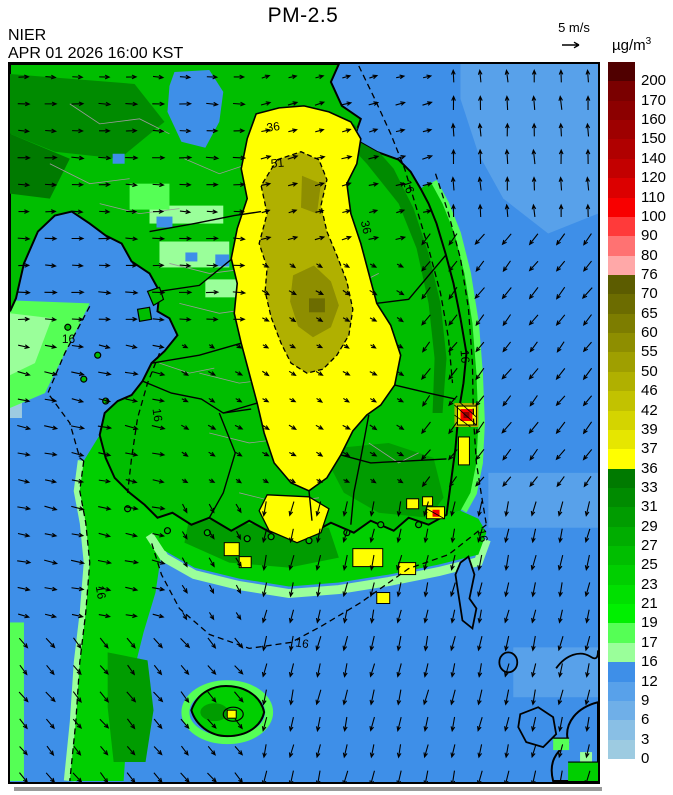 Image resolution: width=673 pixels, height=795 pixels. What do you see at coordinates (649, 371) in the screenshot?
I see `colorbar-tick-label: 50` at bounding box center [649, 371].